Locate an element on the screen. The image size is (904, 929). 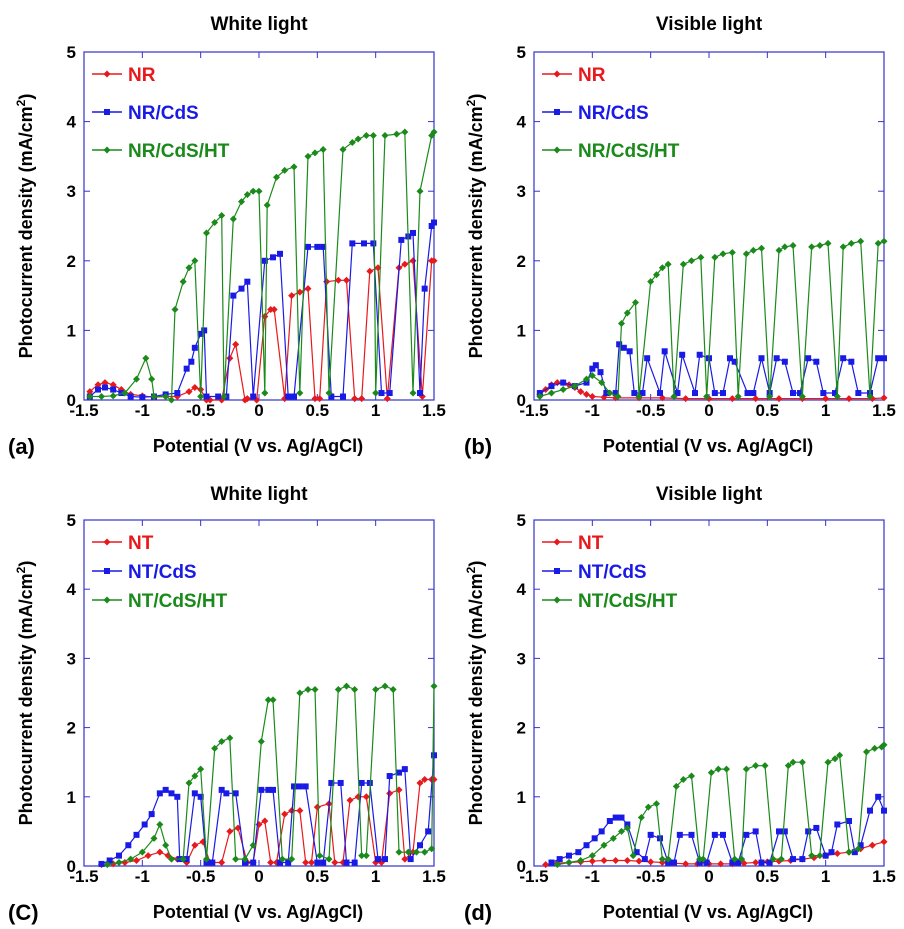
y-tick-label: 1 is located at coordinates (71, 330).